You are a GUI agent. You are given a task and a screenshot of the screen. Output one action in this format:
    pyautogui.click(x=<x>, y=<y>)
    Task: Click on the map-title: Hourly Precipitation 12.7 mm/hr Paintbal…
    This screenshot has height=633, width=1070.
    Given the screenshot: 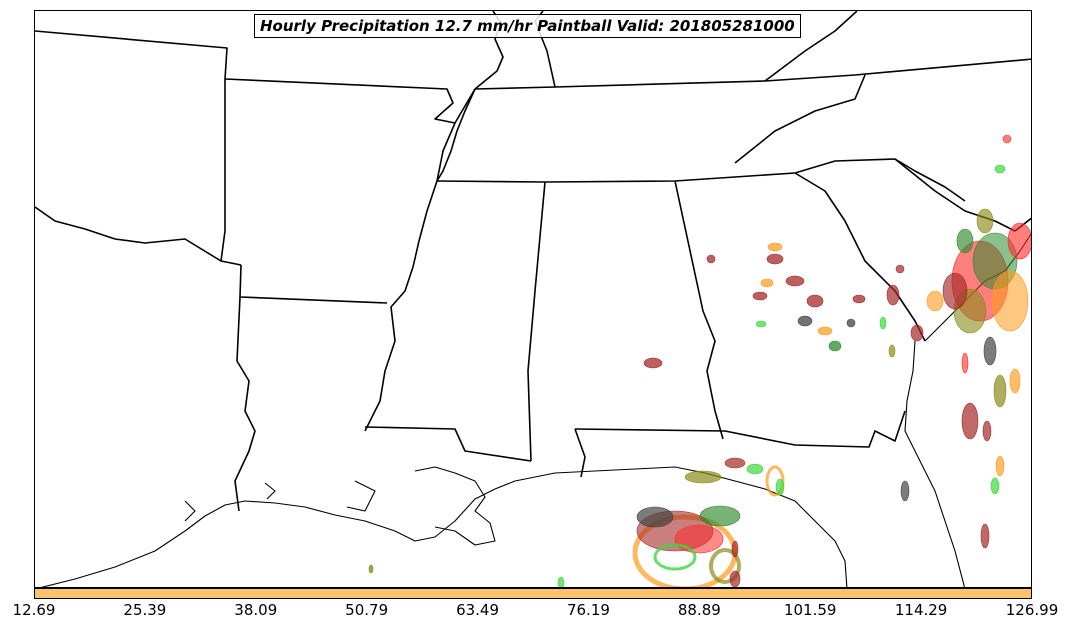 What is the action you would take?
    pyautogui.click(x=527, y=26)
    